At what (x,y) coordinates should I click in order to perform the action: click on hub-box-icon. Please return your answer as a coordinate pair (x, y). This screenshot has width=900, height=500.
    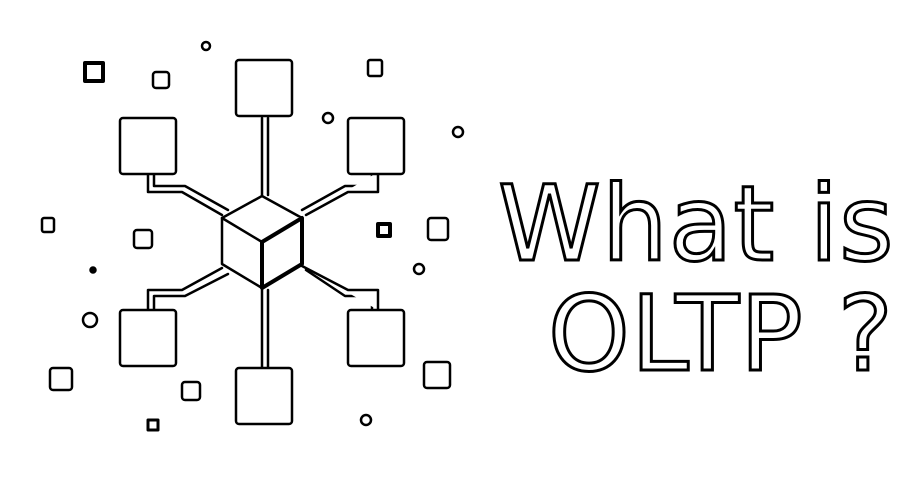
    Looking at the image, I should click on (262, 242).